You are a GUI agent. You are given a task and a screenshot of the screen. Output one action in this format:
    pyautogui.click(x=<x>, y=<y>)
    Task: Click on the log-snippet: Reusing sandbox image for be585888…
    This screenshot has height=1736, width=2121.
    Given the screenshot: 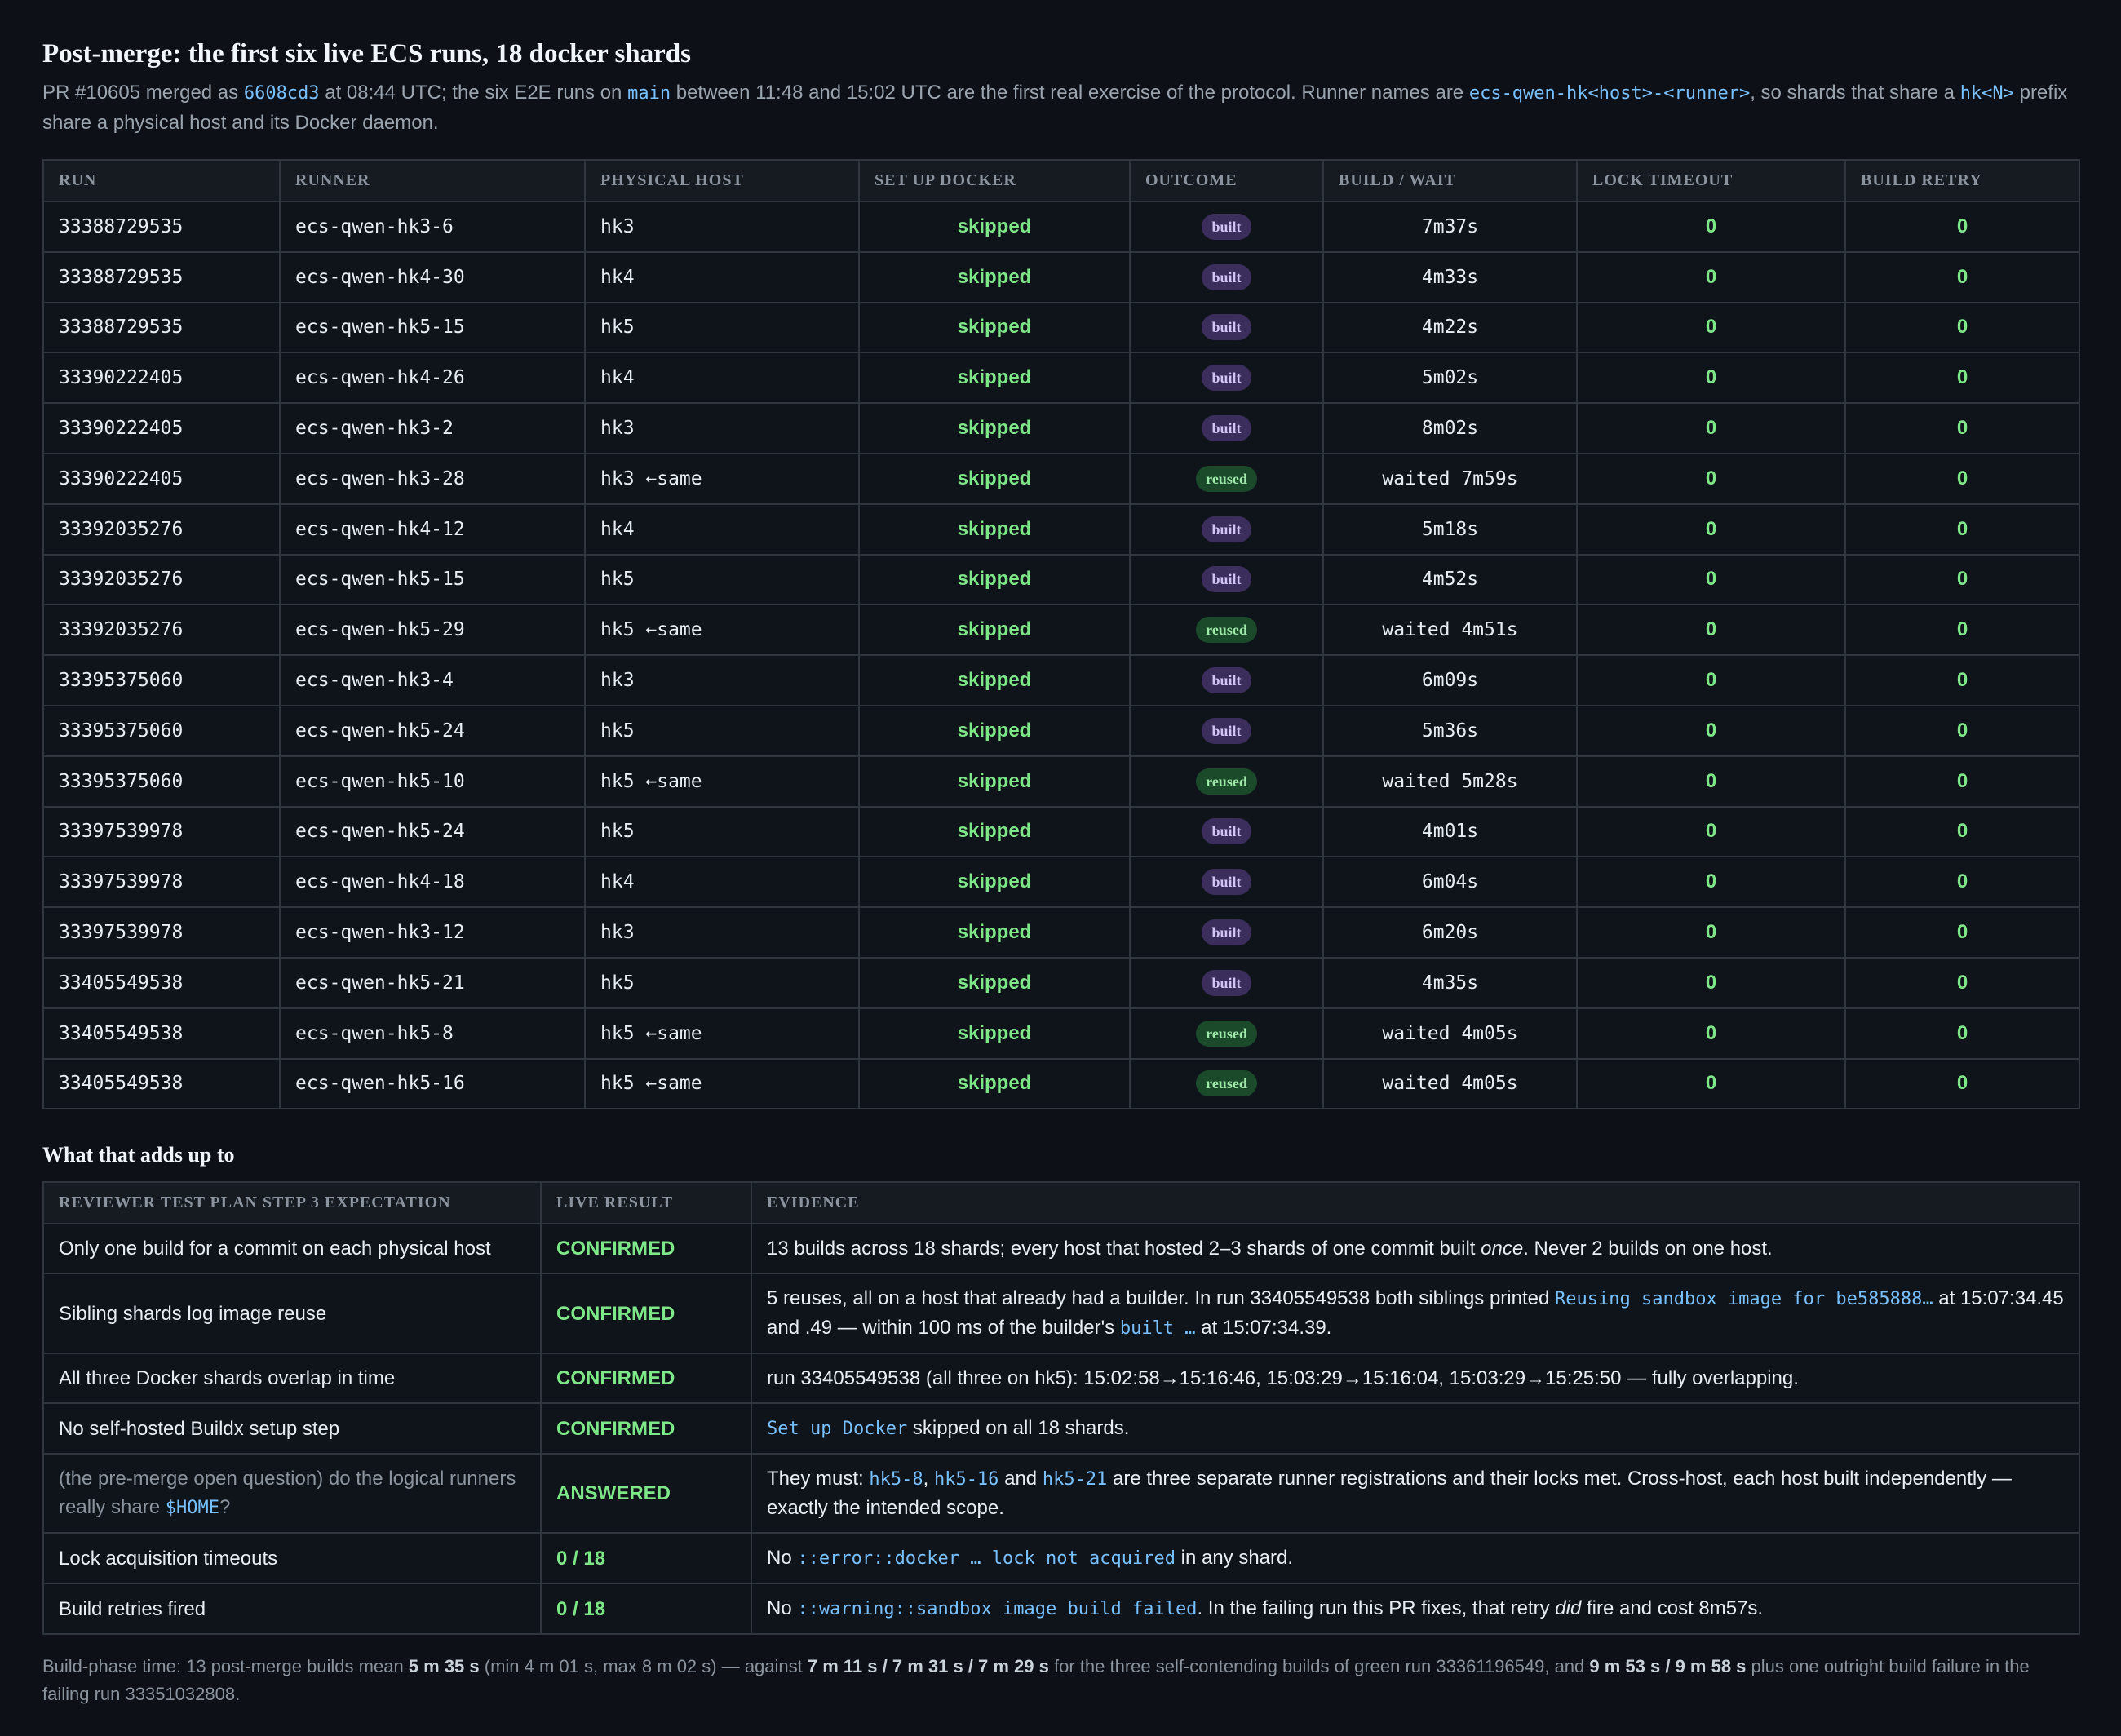 What is the action you would take?
    pyautogui.click(x=1744, y=1299)
    